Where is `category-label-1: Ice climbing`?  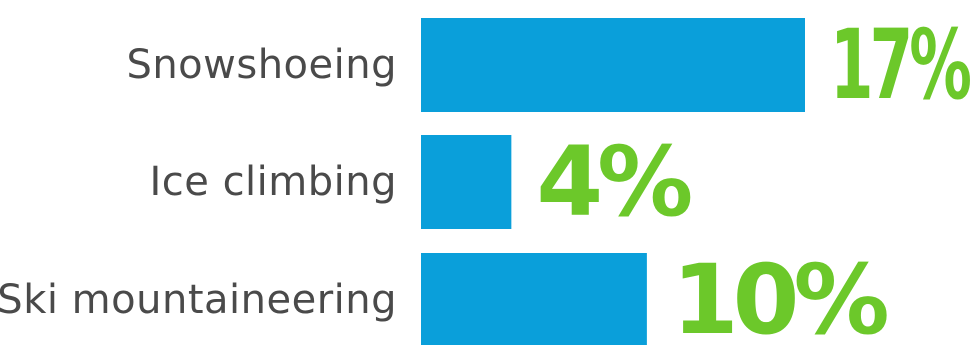
category-label-1: Ice climbing is located at coordinates (273, 182).